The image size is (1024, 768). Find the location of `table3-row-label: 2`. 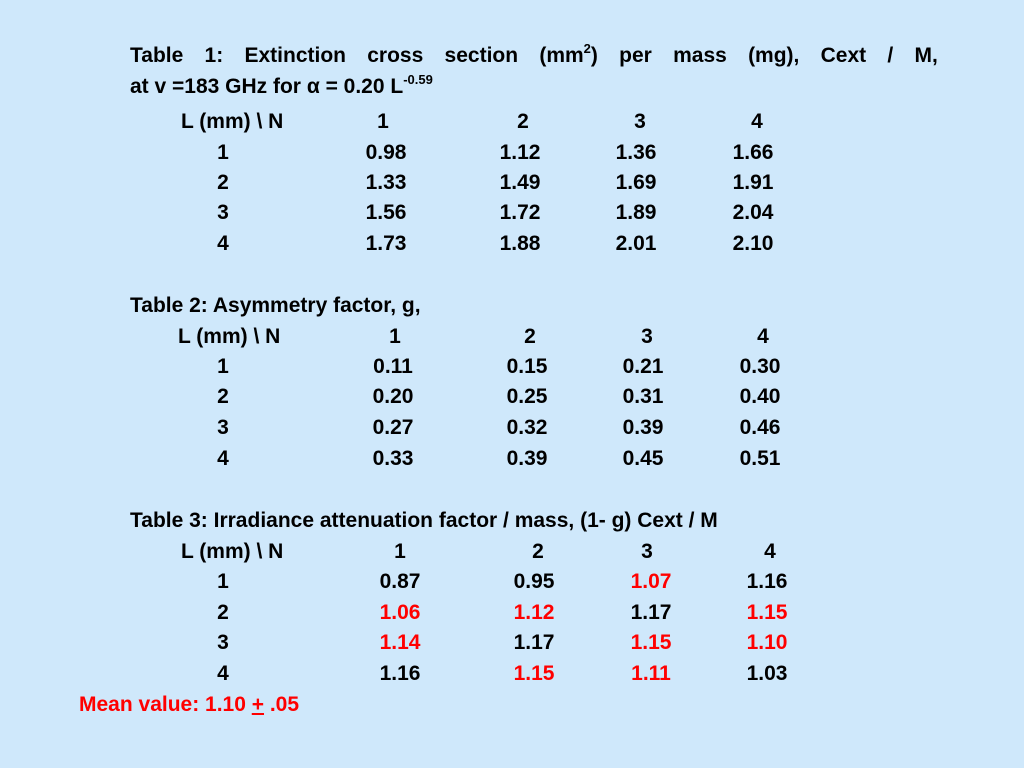

table3-row-label: 2 is located at coordinates (223, 612).